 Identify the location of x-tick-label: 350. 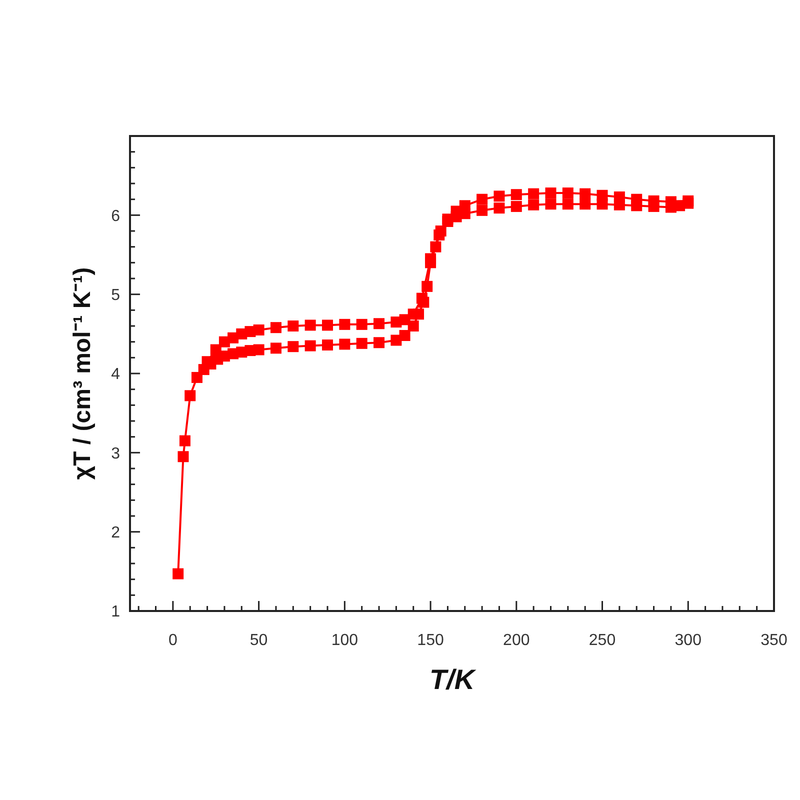
(774, 640).